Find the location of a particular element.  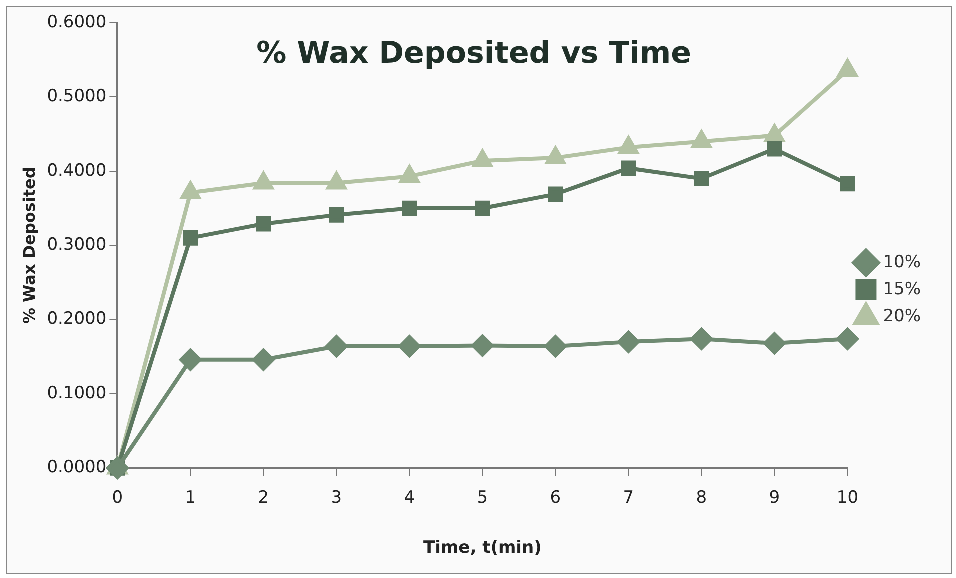

y-tick-label: 0.5000 is located at coordinates (77, 96).